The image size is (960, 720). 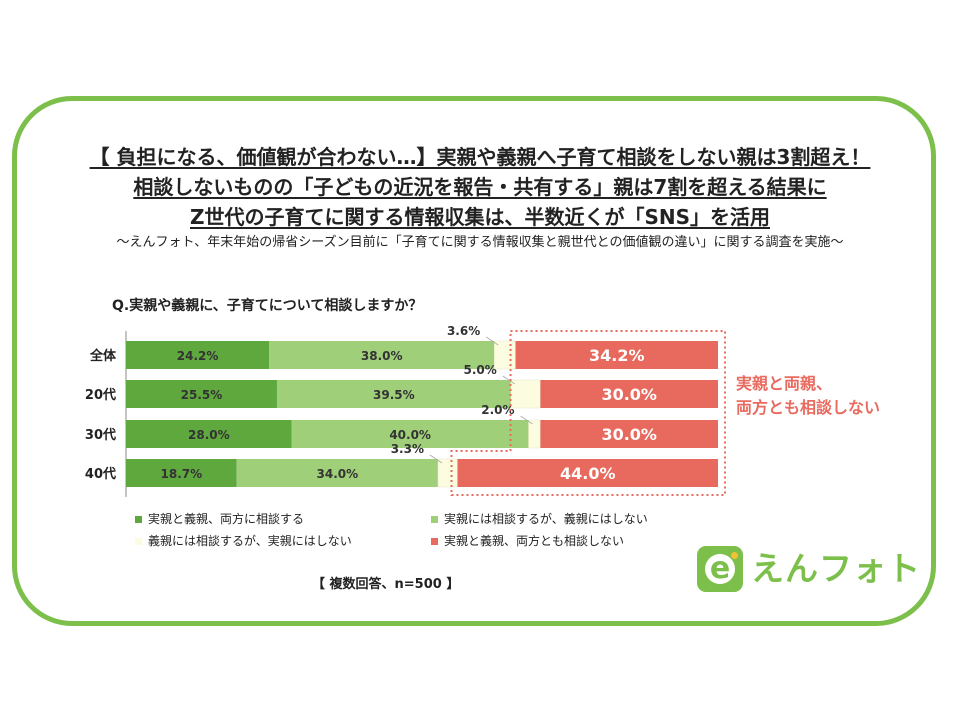 I want to click on legend-swatch-both, so click(x=138, y=519).